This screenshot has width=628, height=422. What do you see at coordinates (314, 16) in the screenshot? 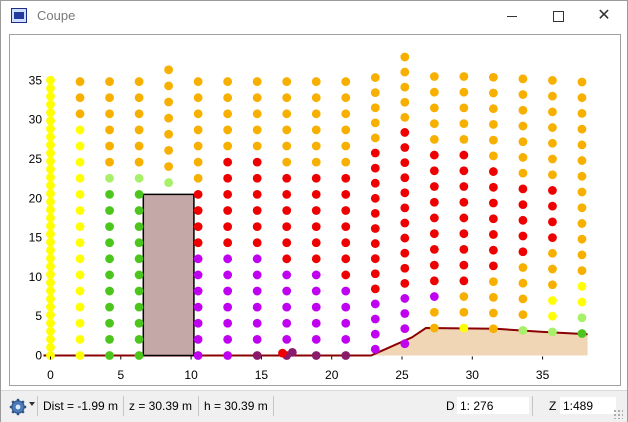
I see `title-bar: Coupe ✕` at bounding box center [314, 16].